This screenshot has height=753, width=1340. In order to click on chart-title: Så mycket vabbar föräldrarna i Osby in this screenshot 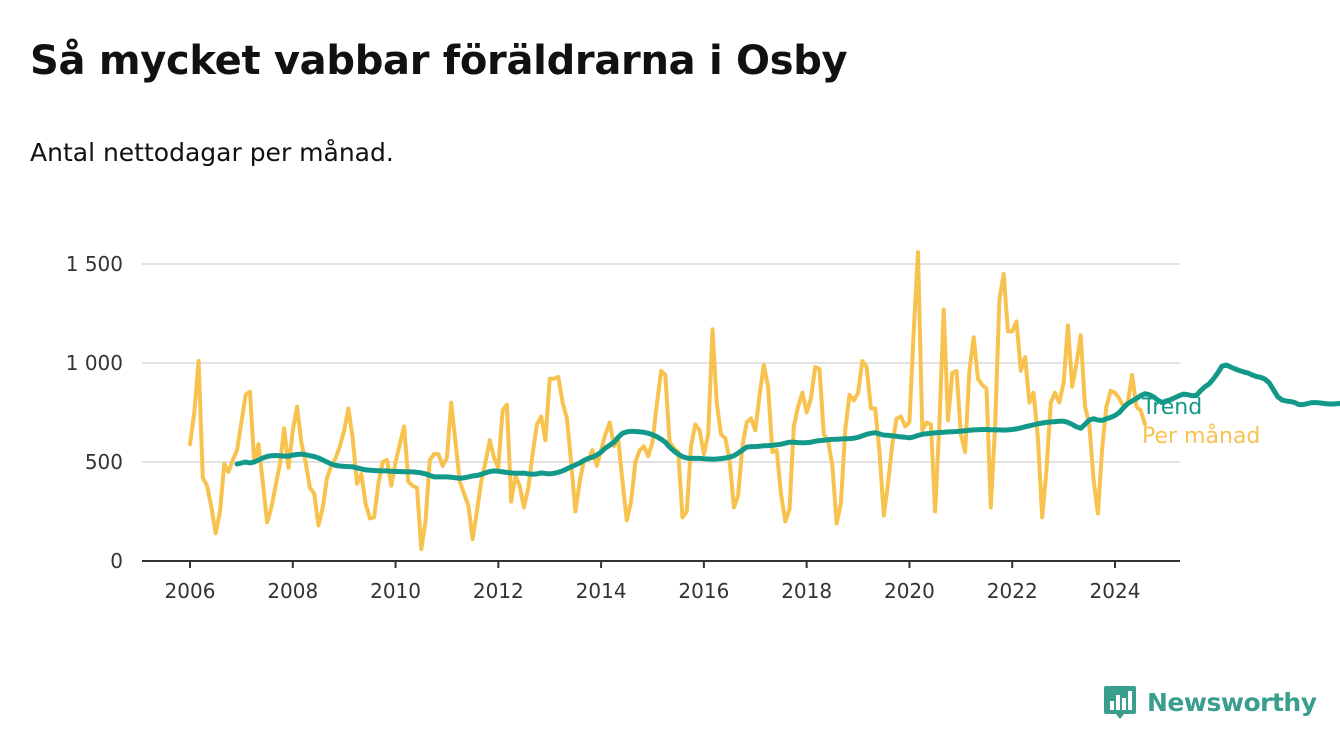, I will do `click(439, 61)`.